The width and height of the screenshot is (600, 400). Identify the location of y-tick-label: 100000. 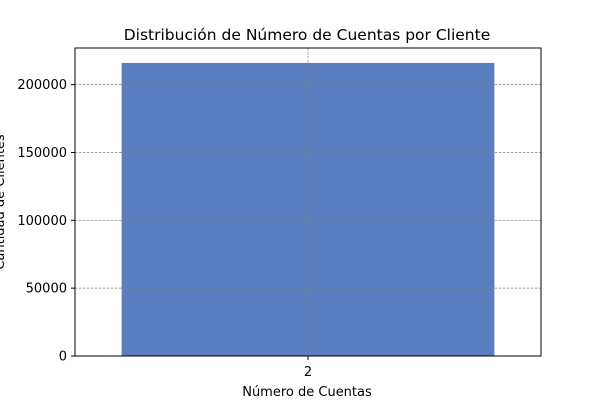
(42, 221).